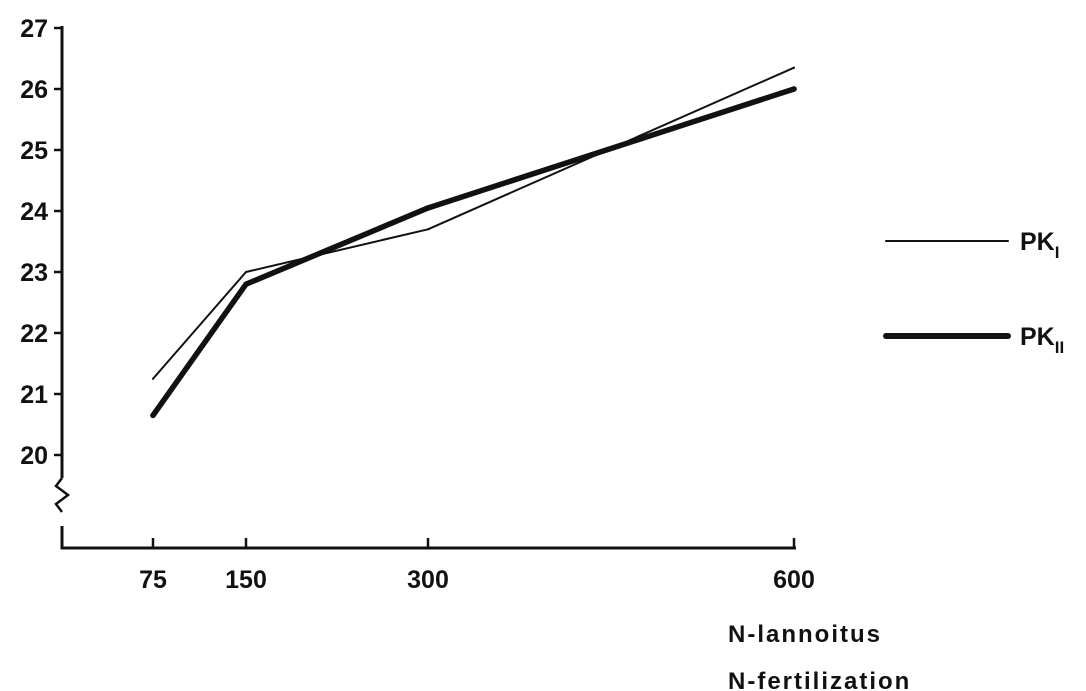  What do you see at coordinates (34, 456) in the screenshot?
I see `y-tick-label: 20` at bounding box center [34, 456].